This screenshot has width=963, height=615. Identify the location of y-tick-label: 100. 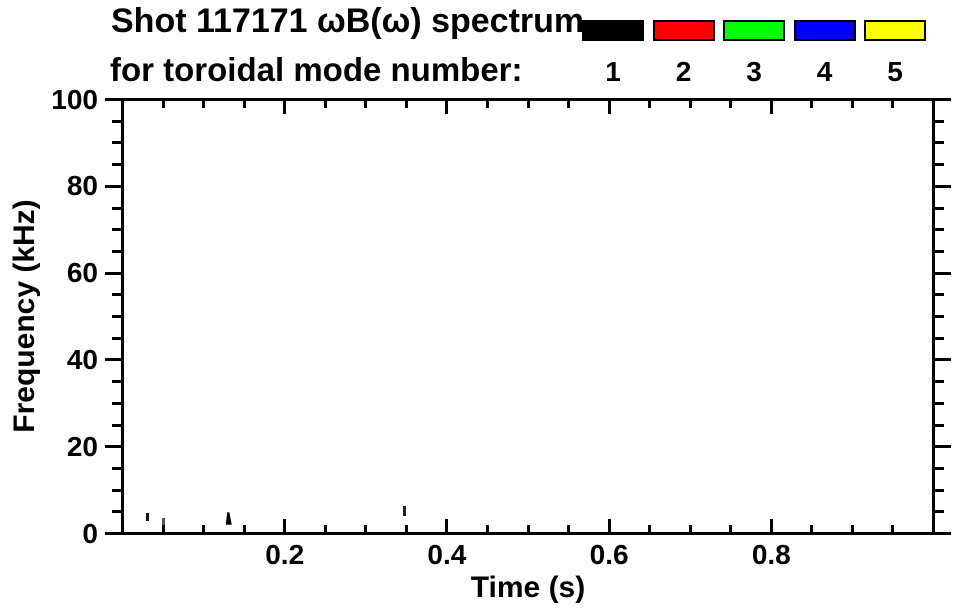
(74, 99).